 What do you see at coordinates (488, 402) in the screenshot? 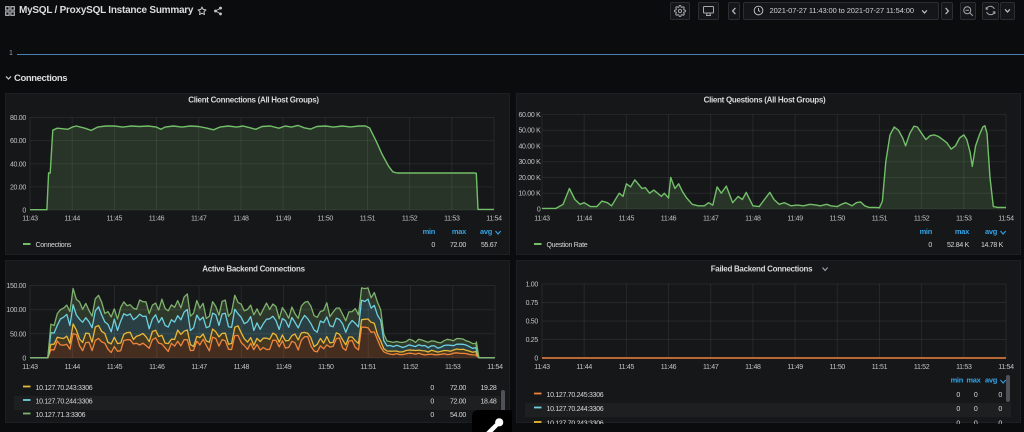
I see `svg-text: 18.48` at bounding box center [488, 402].